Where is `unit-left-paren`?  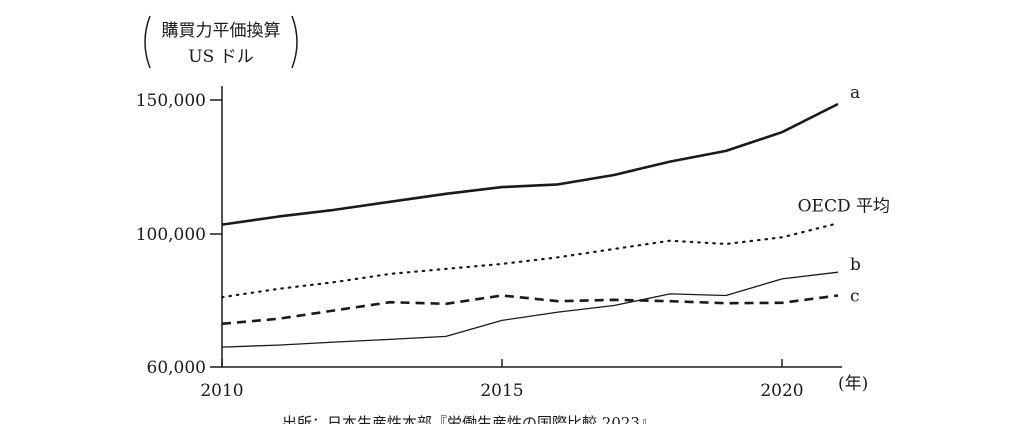 unit-left-paren is located at coordinates (147, 42).